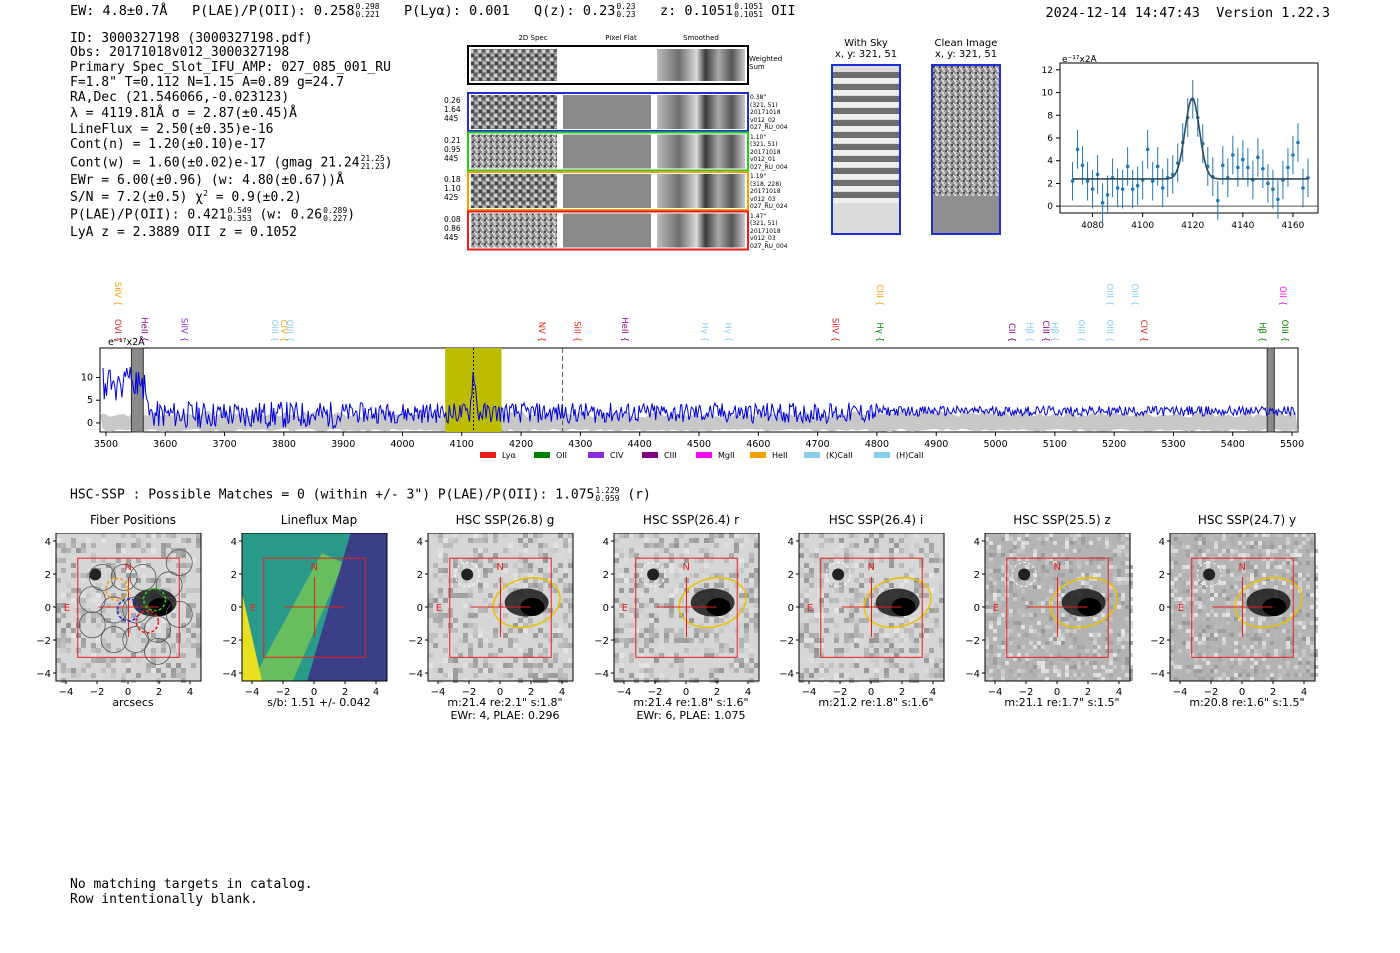  What do you see at coordinates (234, 575) in the screenshot?
I see `hsc-ytick-label: 2` at bounding box center [234, 575].